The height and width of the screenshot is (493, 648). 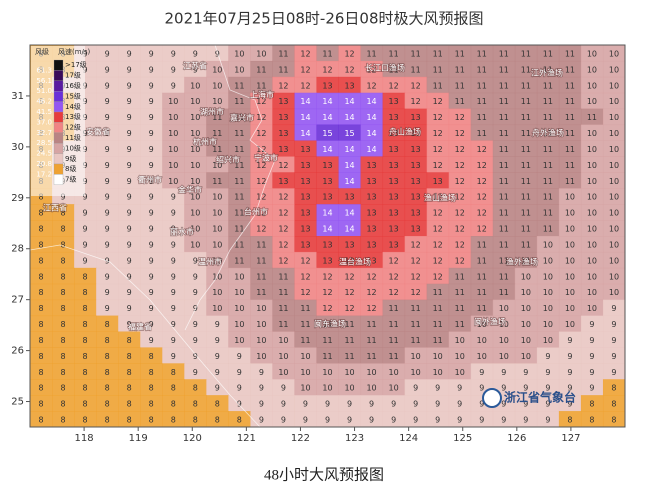 What do you see at coordinates (58, 75) in the screenshot?
I see `legend-swatch` at bounding box center [58, 75].